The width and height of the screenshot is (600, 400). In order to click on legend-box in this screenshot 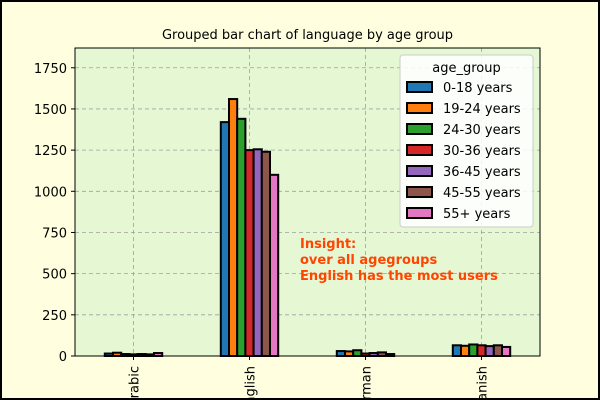, I will do `click(466, 141)`.